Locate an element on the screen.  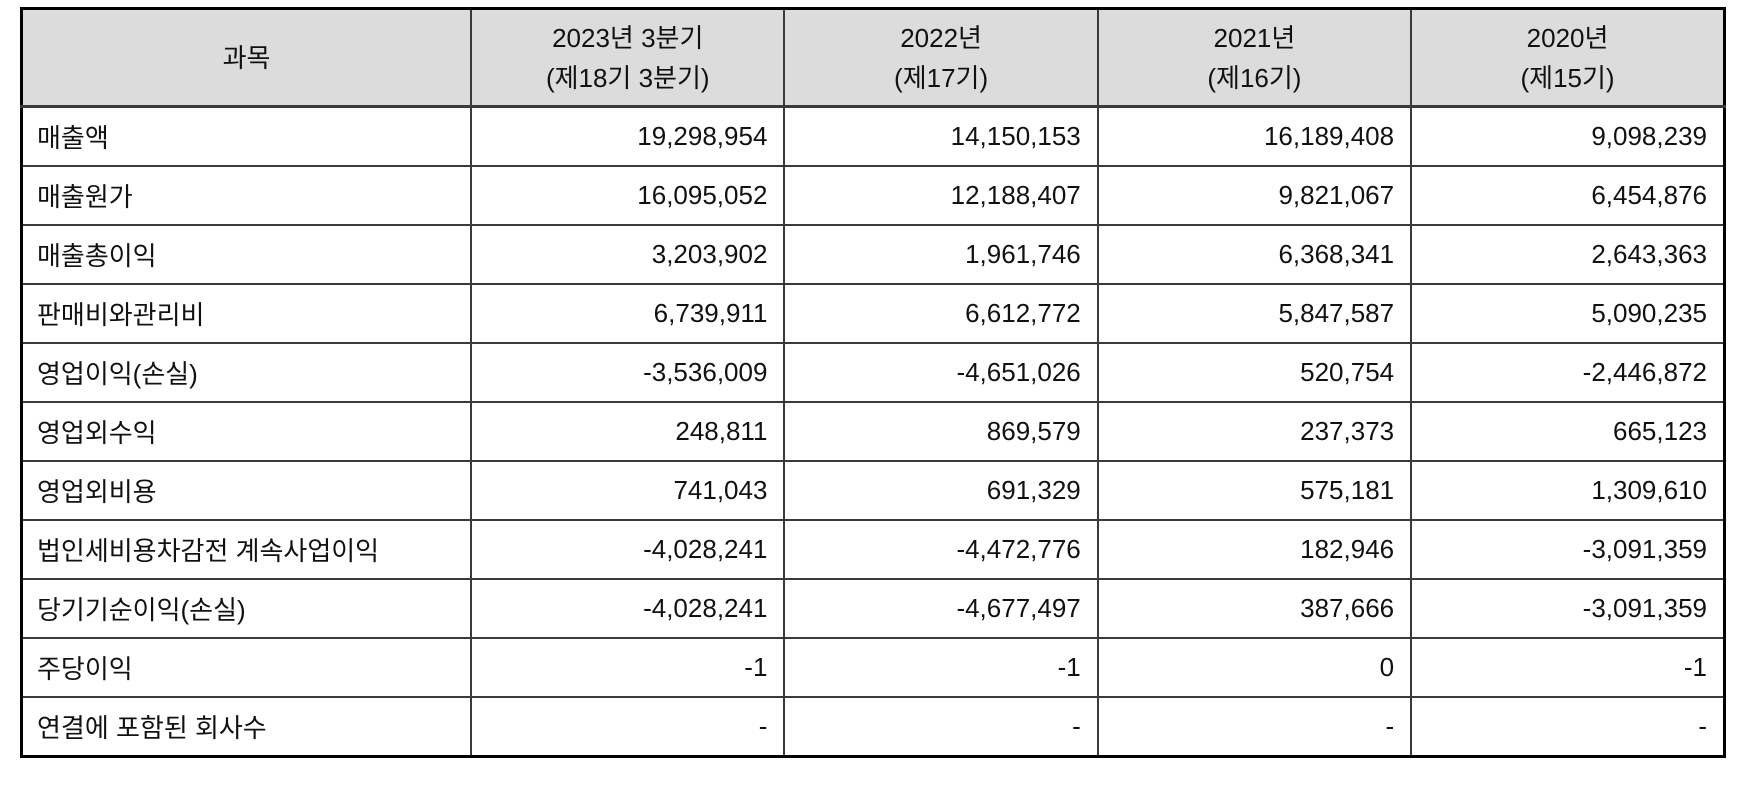
table-row: 연결에 포함된 회사수 - - - - is located at coordinates (873, 727).